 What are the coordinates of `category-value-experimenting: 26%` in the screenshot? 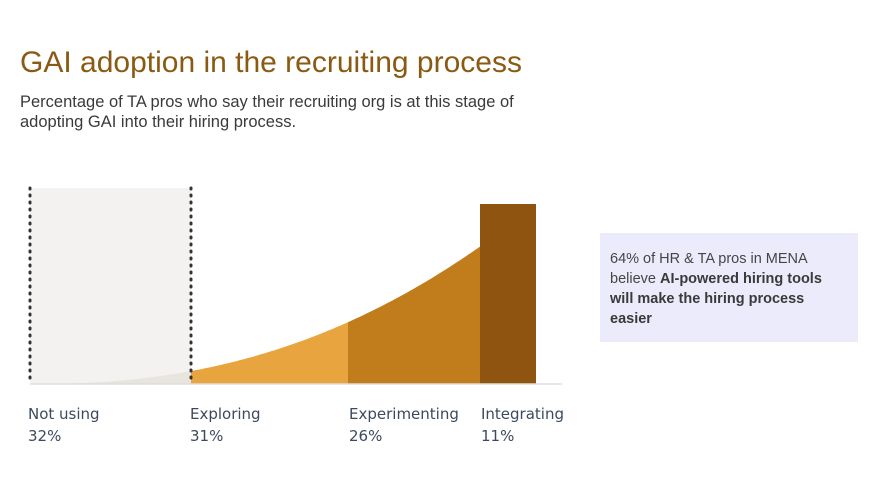 It's located at (365, 436).